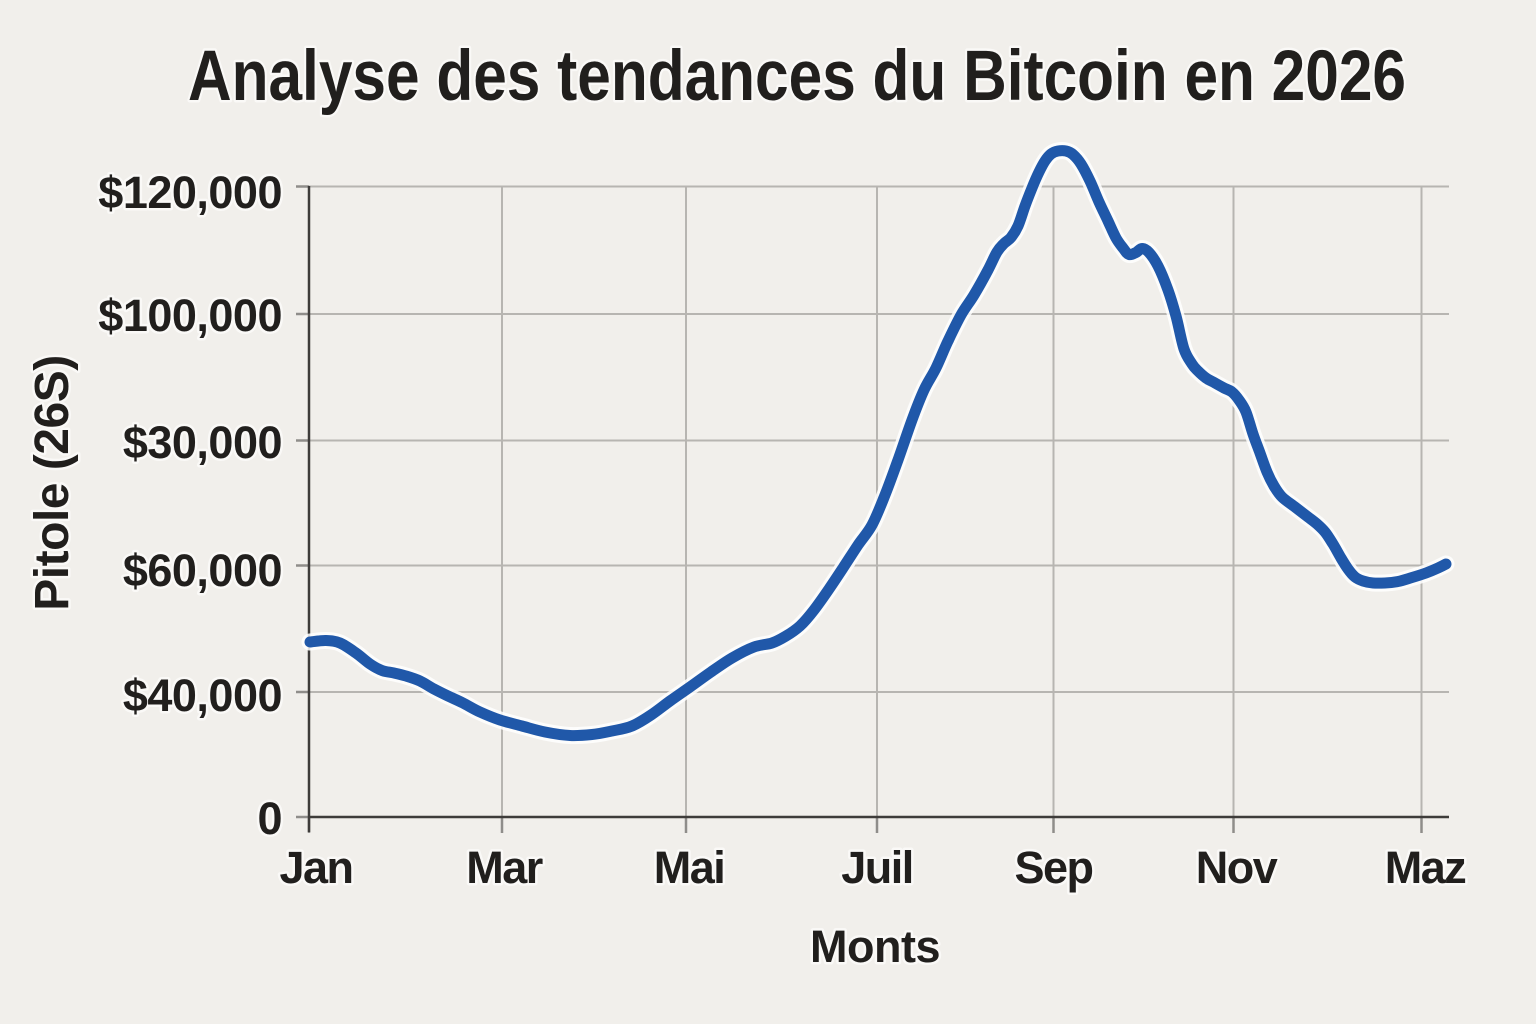  I want to click on svg-text: Monts, so click(875, 946).